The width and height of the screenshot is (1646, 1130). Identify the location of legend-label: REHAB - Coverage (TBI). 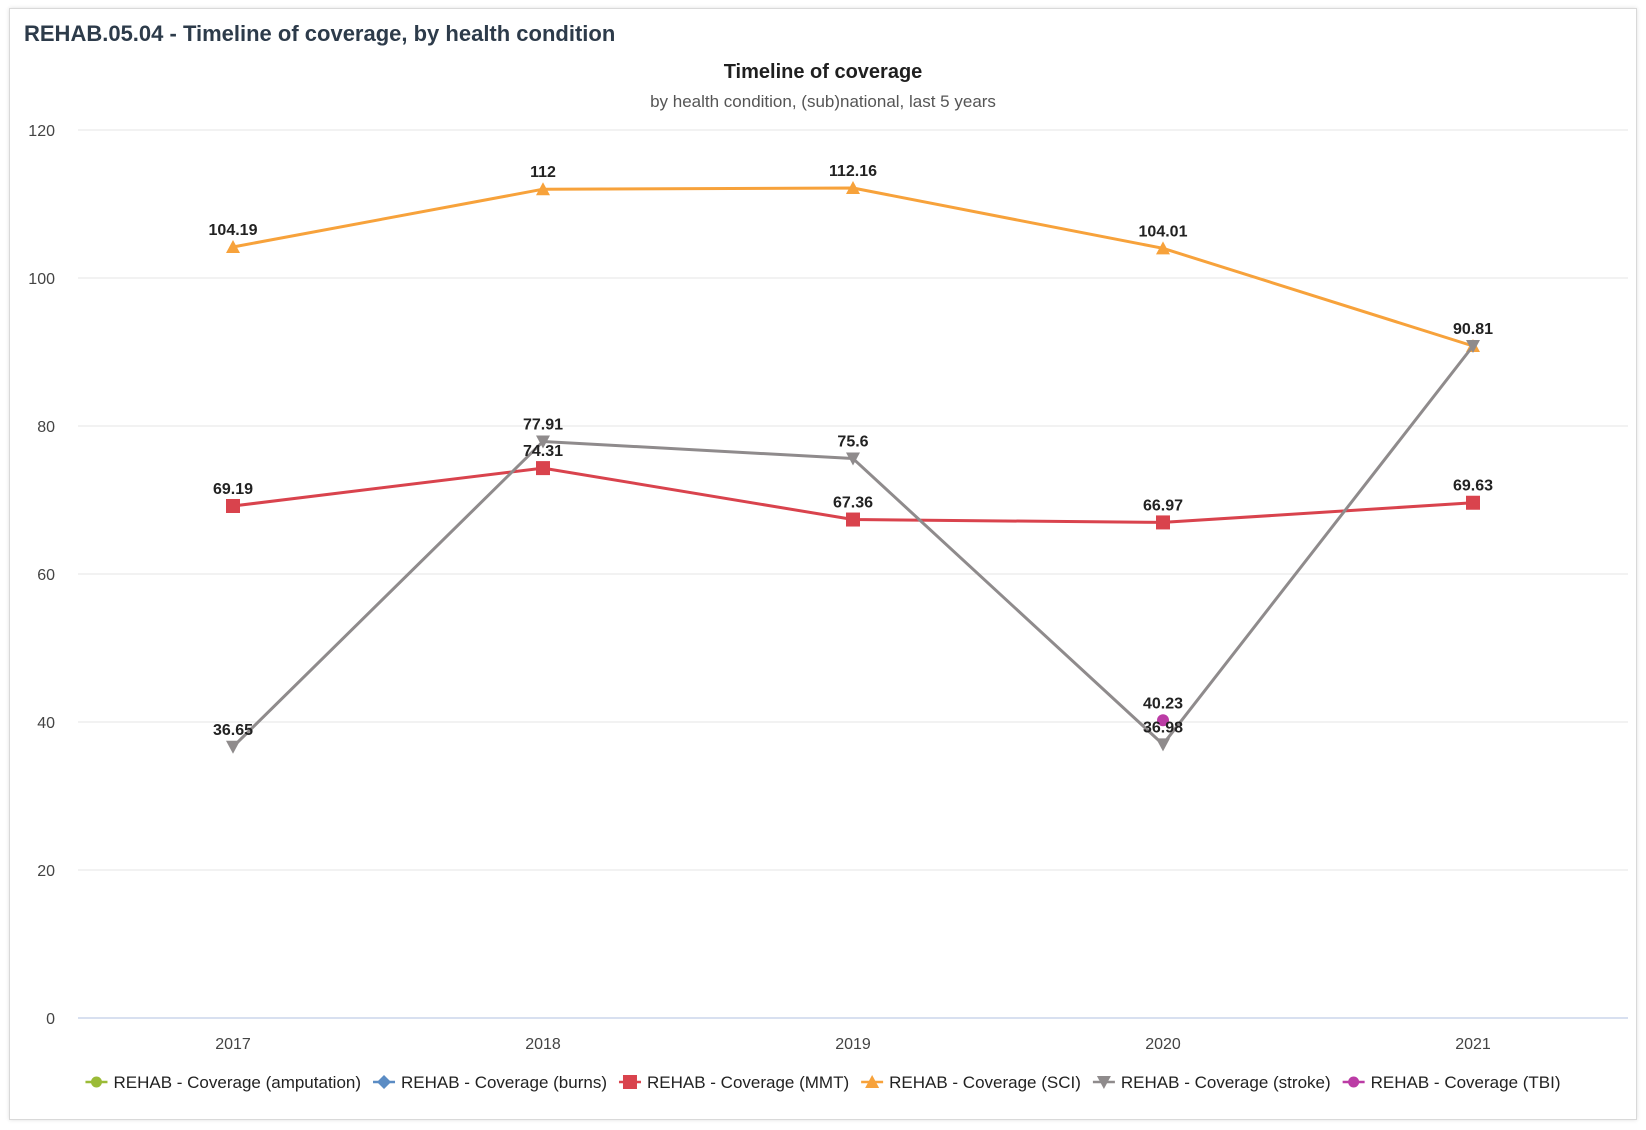
(1466, 1082).